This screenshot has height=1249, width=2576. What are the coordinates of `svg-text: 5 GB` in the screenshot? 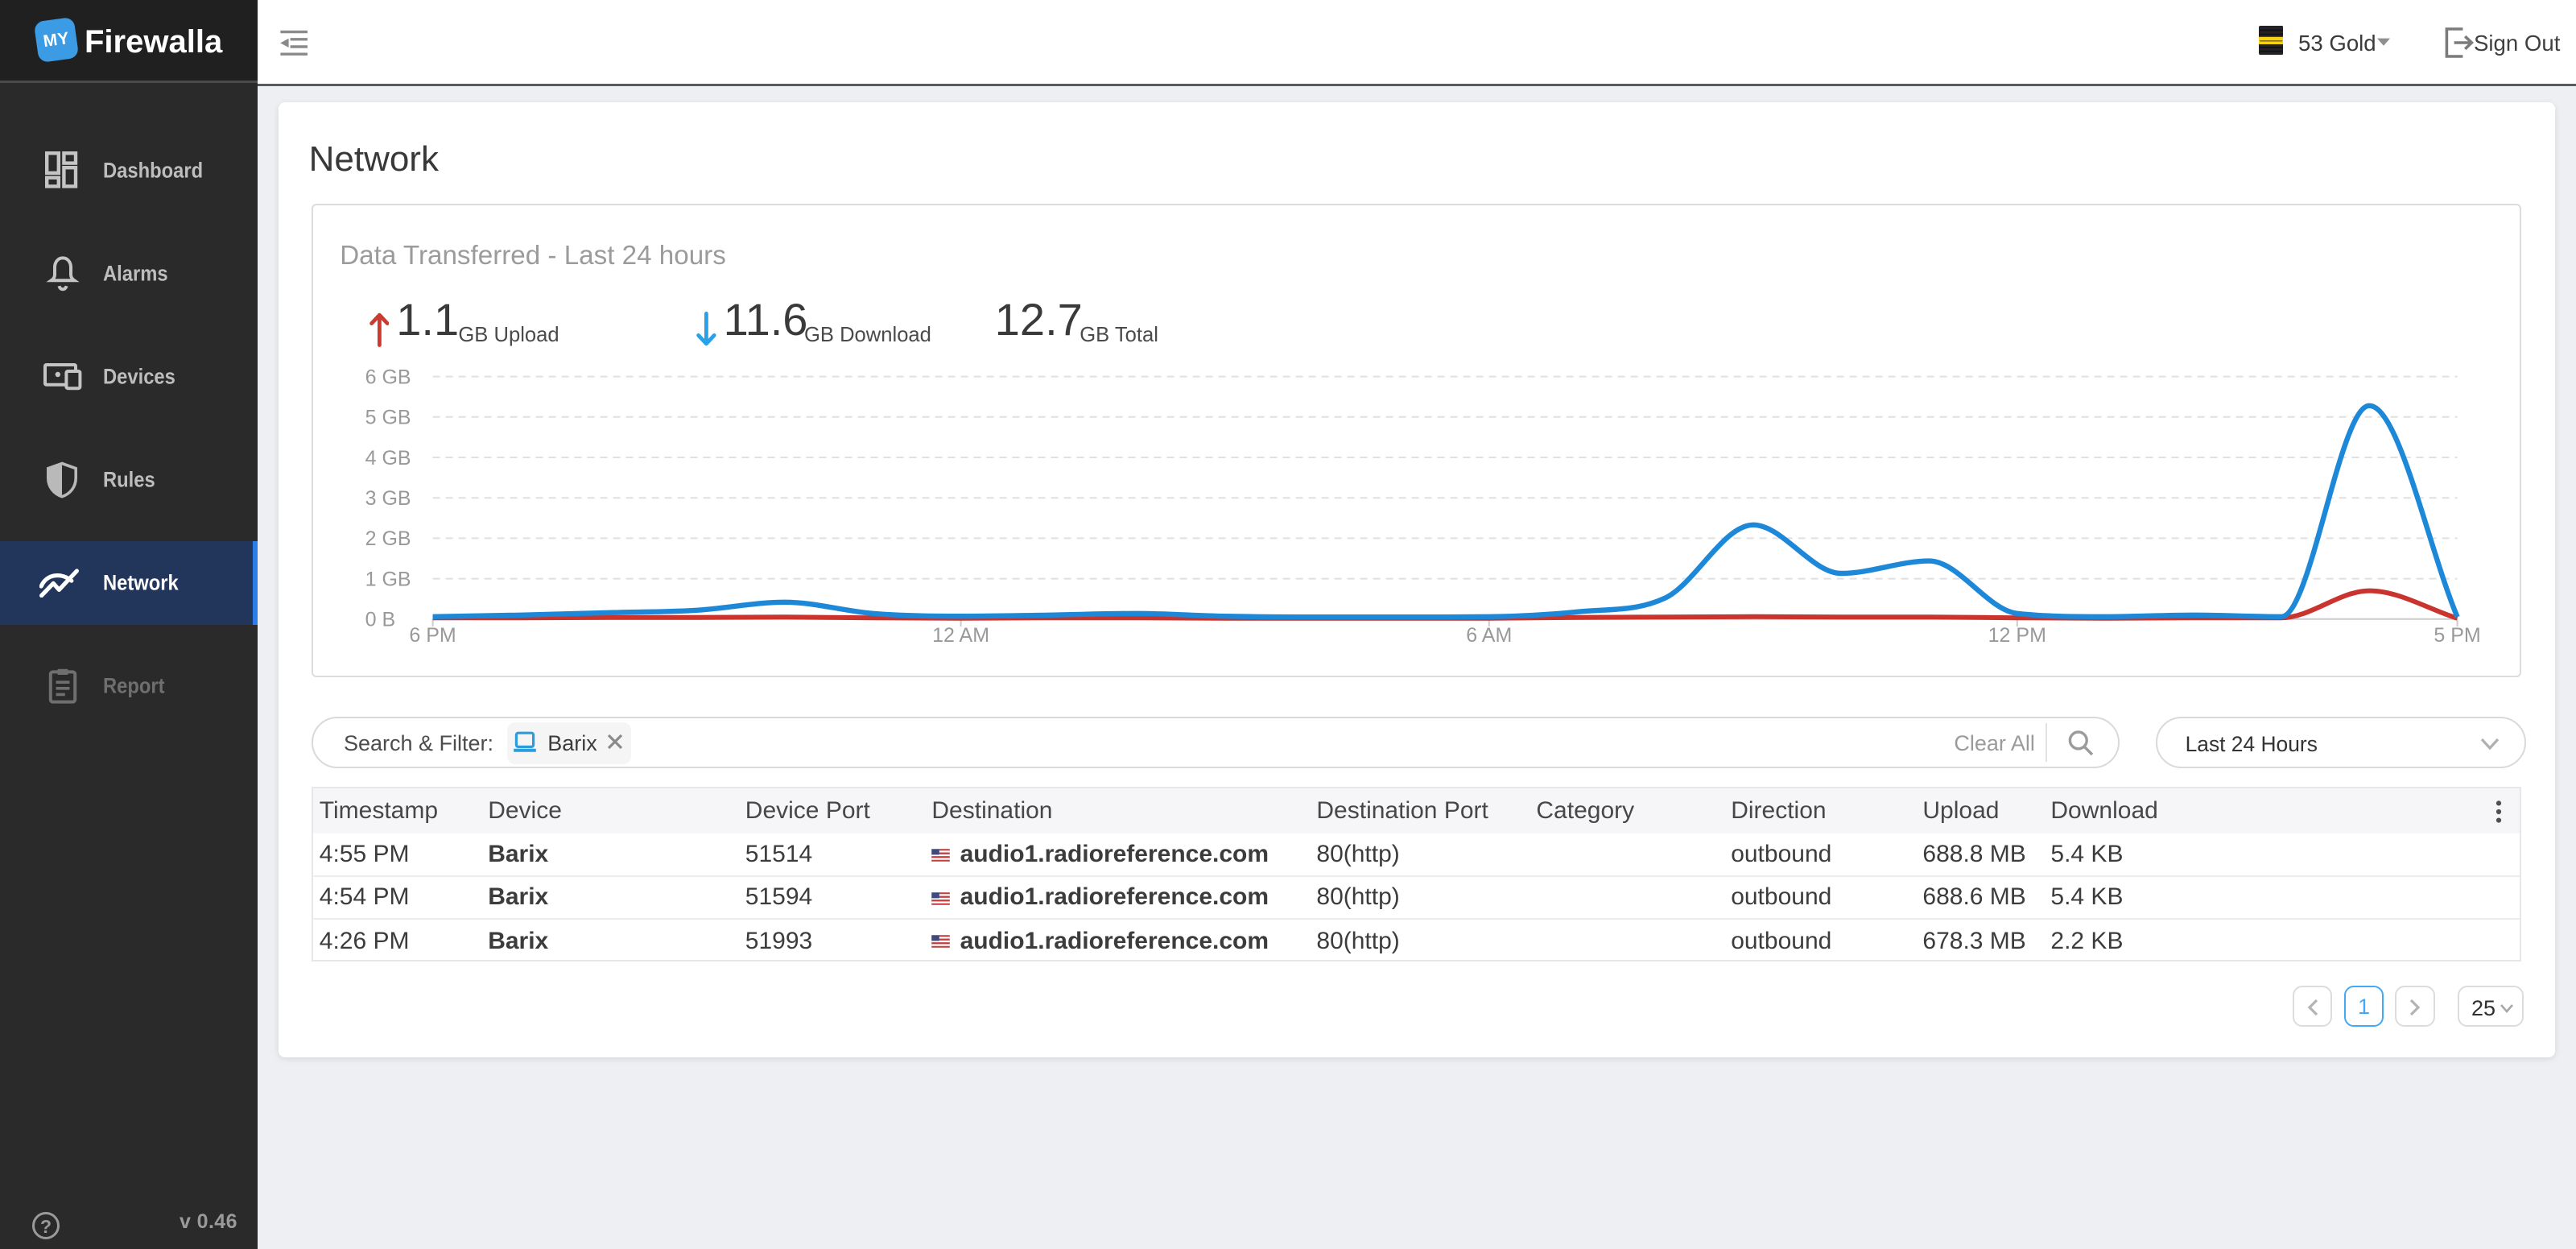 It's located at (388, 418).